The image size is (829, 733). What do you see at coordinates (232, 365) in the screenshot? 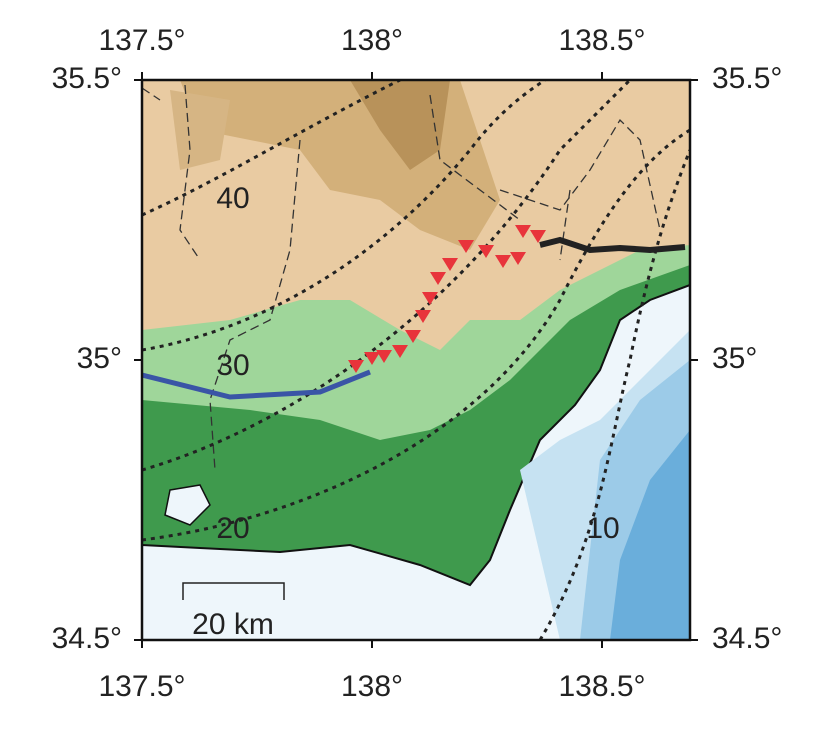
I see `contour-label: 30` at bounding box center [232, 365].